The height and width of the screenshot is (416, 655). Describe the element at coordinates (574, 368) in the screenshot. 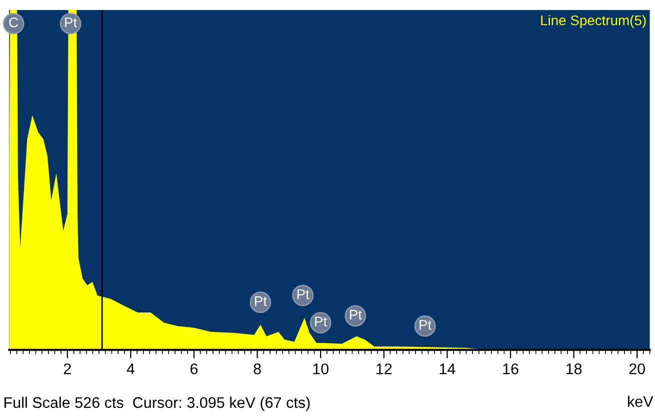

I see `x-tick-label: 18` at that location.